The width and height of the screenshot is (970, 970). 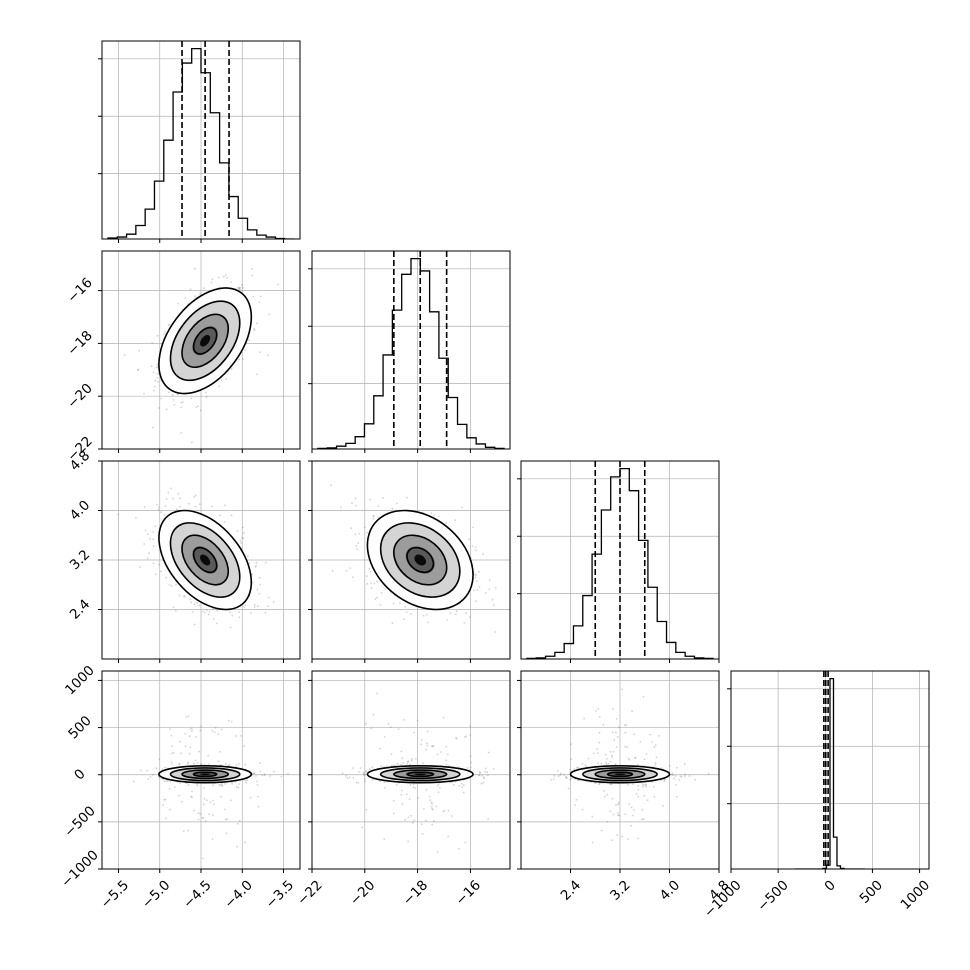 I want to click on scatter-points, so click(x=210, y=792).